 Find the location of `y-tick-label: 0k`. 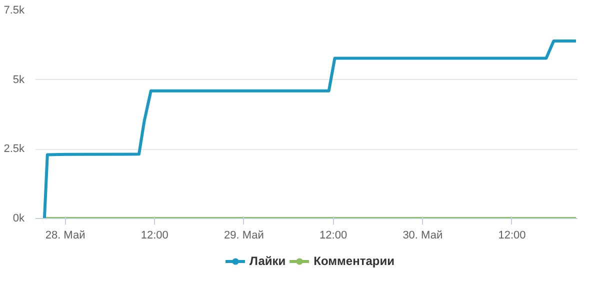

y-tick-label: 0k is located at coordinates (18, 218).